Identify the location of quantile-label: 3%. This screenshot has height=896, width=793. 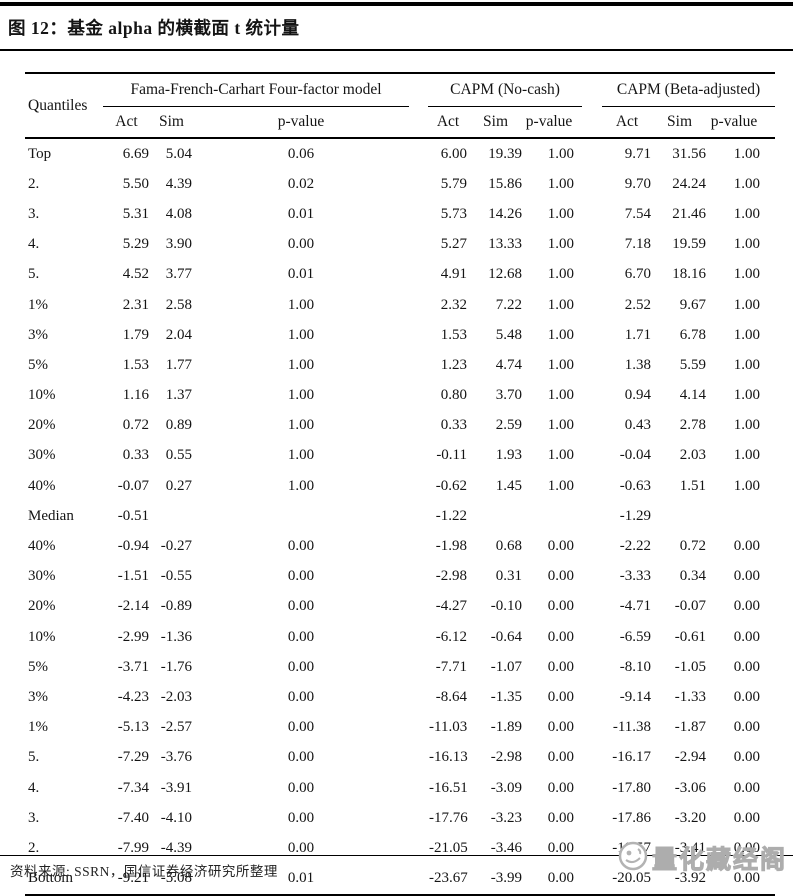
(38, 334).